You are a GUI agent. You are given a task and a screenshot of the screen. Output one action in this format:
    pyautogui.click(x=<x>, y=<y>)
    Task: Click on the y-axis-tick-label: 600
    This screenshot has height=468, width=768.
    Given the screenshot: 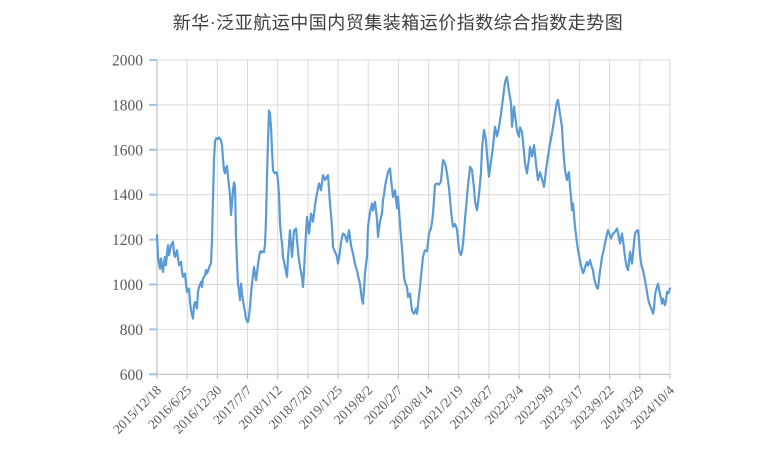 What is the action you would take?
    pyautogui.click(x=132, y=375)
    